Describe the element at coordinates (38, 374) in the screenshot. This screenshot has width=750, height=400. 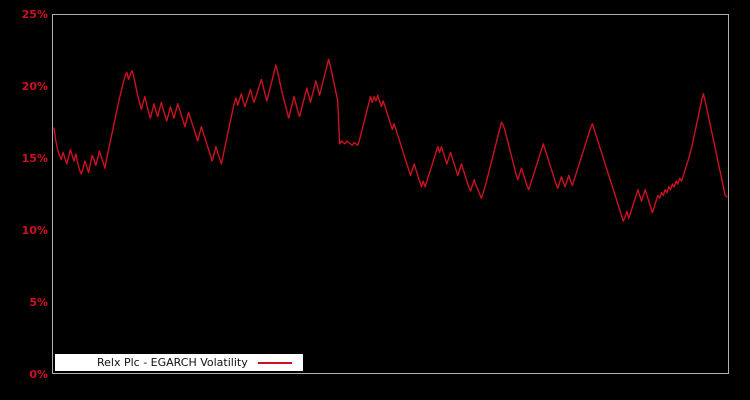
I see `y-tick-label-0: 0%` at that location.